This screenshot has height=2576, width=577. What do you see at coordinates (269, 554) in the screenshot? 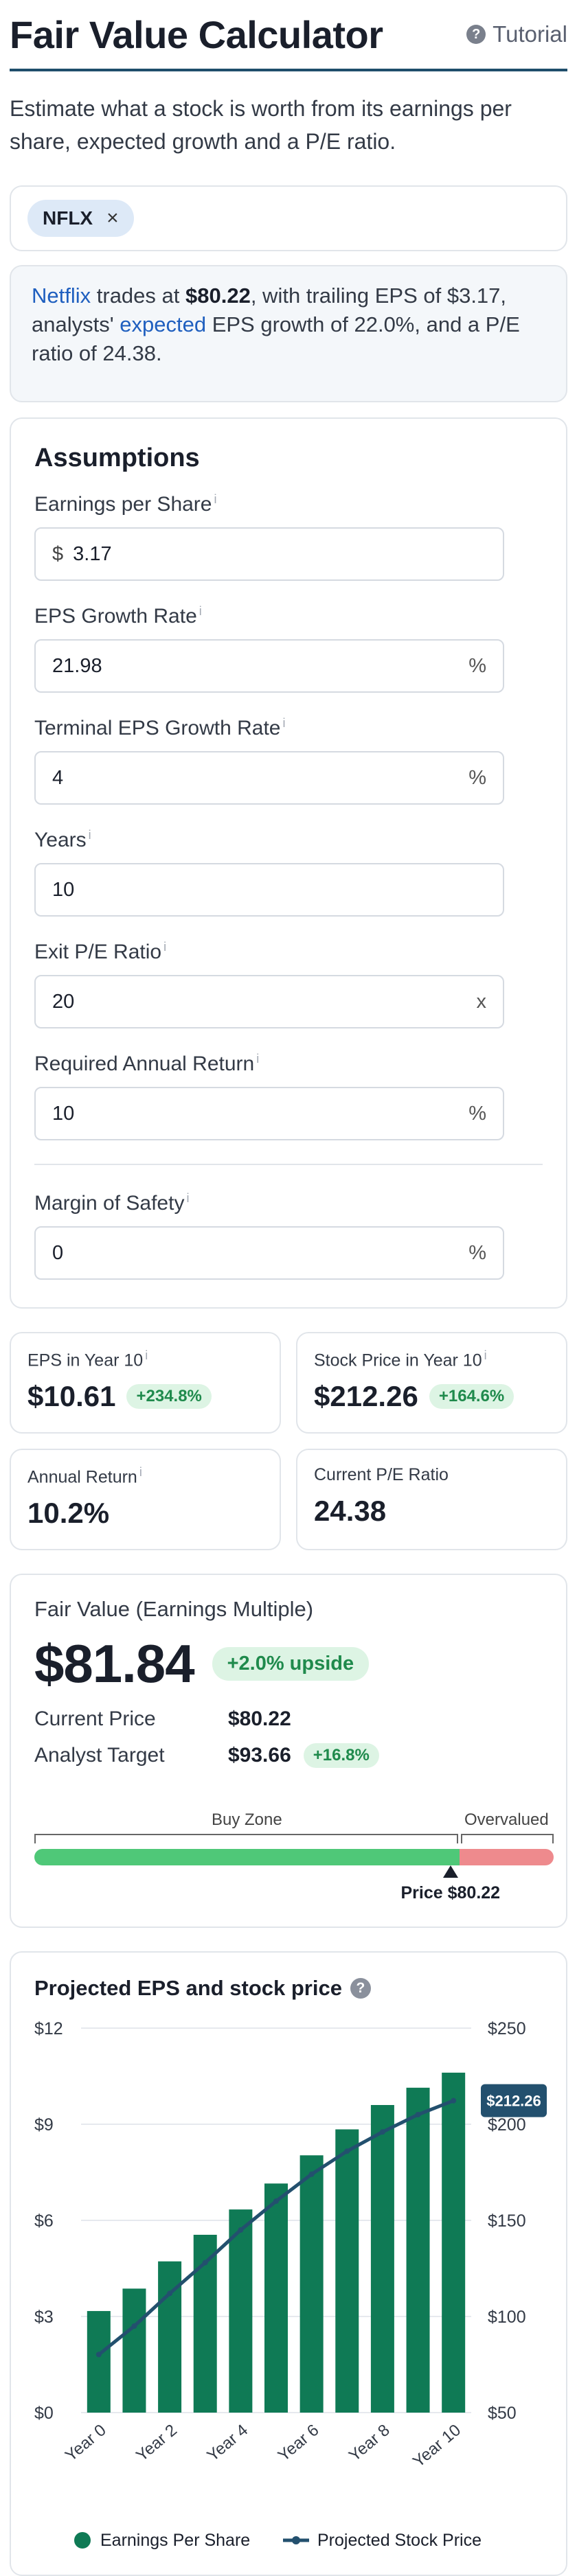
I see `eps-input: $ 3.17` at bounding box center [269, 554].